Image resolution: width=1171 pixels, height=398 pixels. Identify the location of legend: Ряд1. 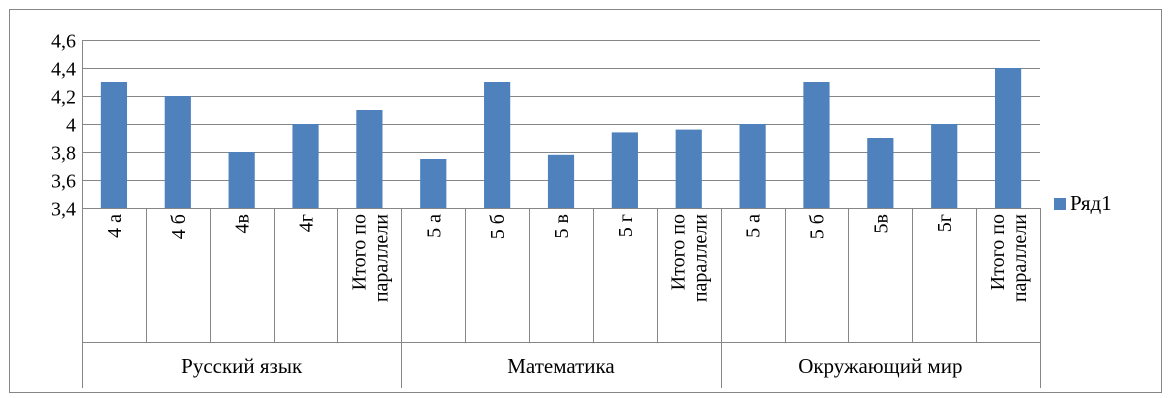
(1083, 203).